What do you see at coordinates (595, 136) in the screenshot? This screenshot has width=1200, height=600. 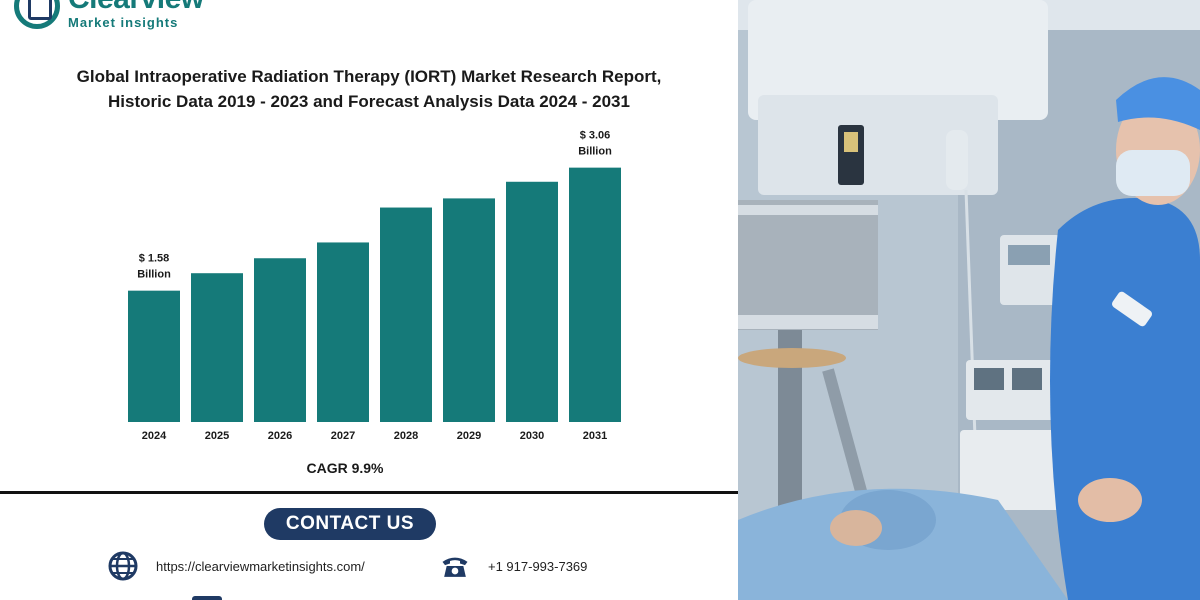 I see `data-label-2031-line1: $ 3.06` at bounding box center [595, 136].